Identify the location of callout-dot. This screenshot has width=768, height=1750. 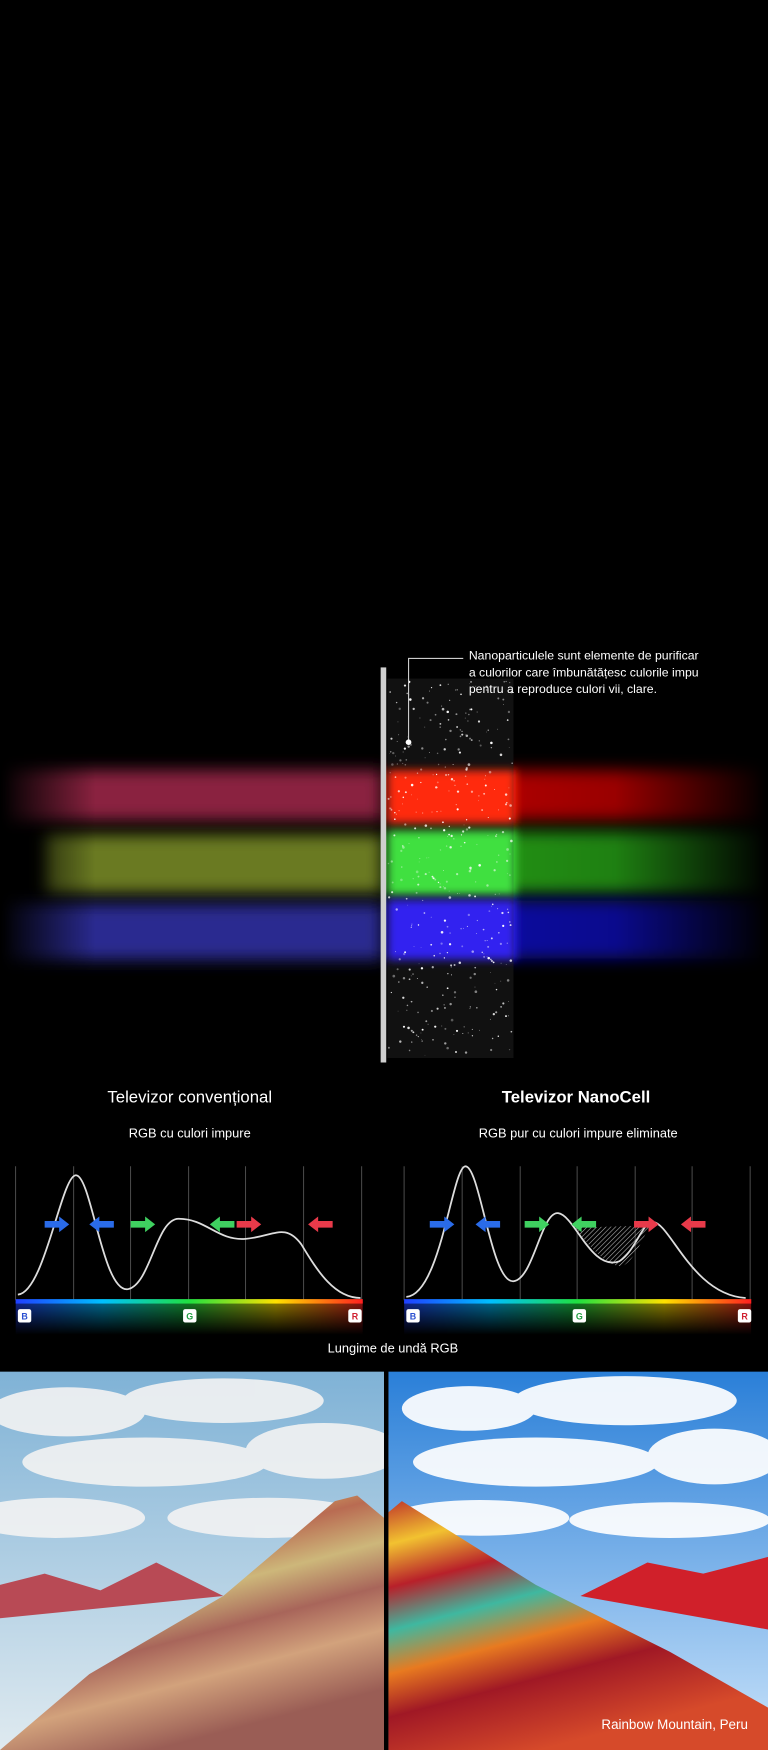
(408, 742).